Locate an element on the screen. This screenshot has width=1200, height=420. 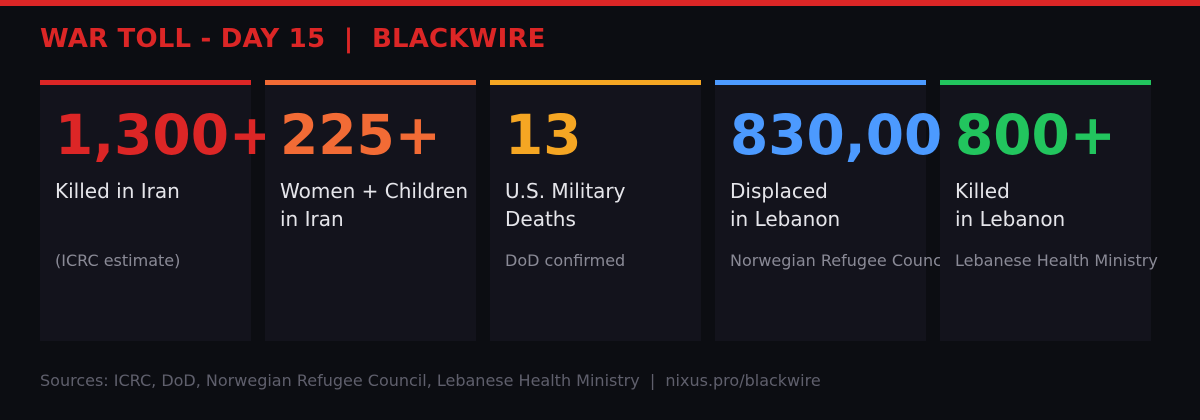
stat-value: 800+ is located at coordinates (1035, 135).